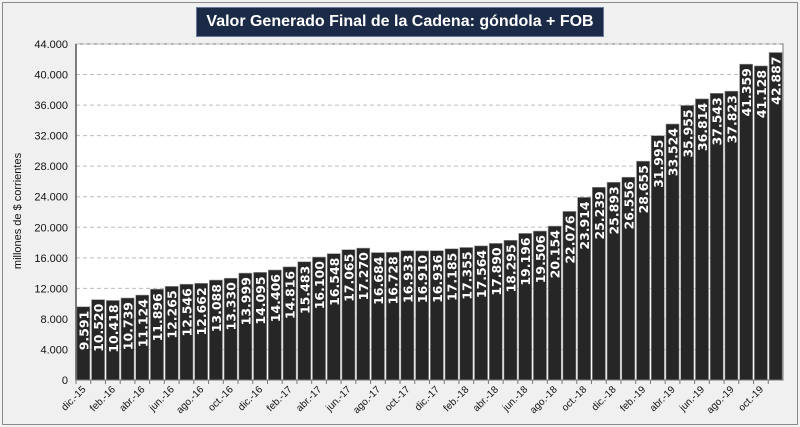  Describe the element at coordinates (717, 121) in the screenshot. I see `data-label: 37.543` at that location.